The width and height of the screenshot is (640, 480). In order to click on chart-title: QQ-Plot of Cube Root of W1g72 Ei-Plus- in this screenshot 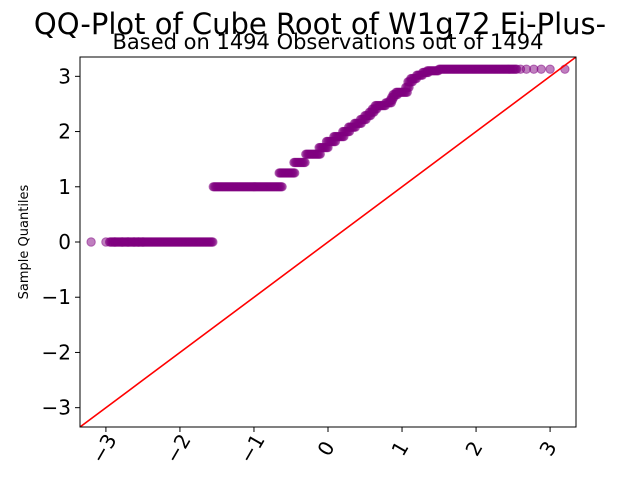, I will do `click(320, 24)`.